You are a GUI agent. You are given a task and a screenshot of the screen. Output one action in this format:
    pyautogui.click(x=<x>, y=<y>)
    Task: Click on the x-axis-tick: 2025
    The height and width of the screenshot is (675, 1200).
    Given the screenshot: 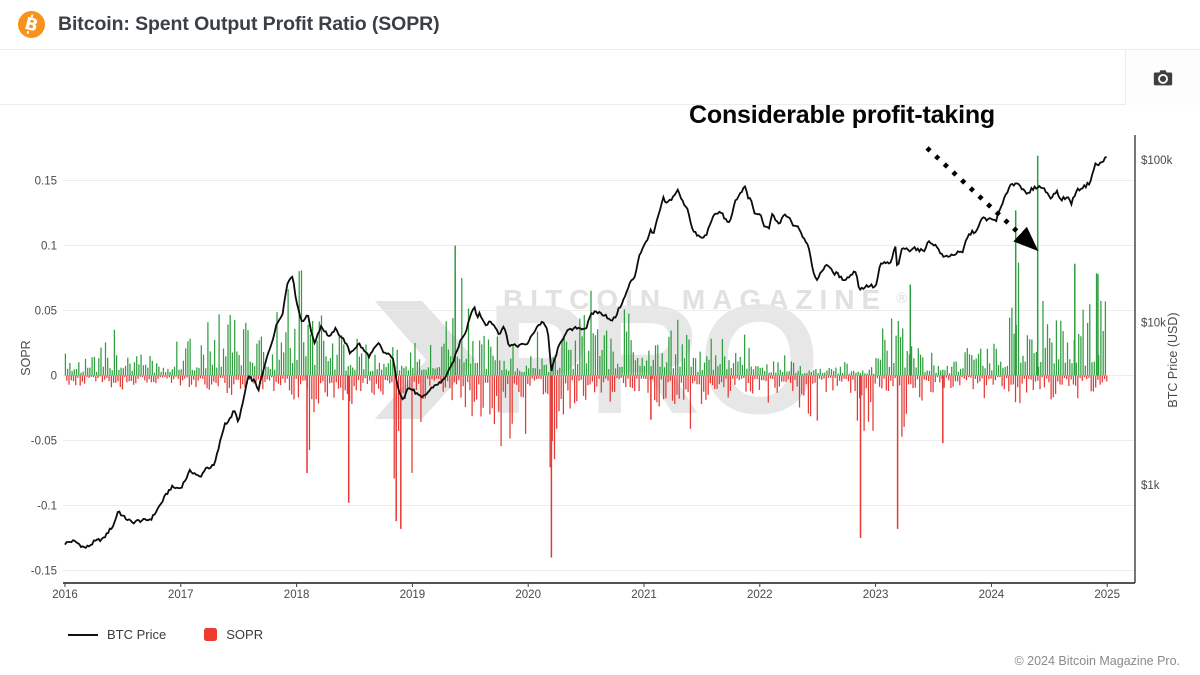 What is the action you would take?
    pyautogui.click(x=1107, y=595)
    